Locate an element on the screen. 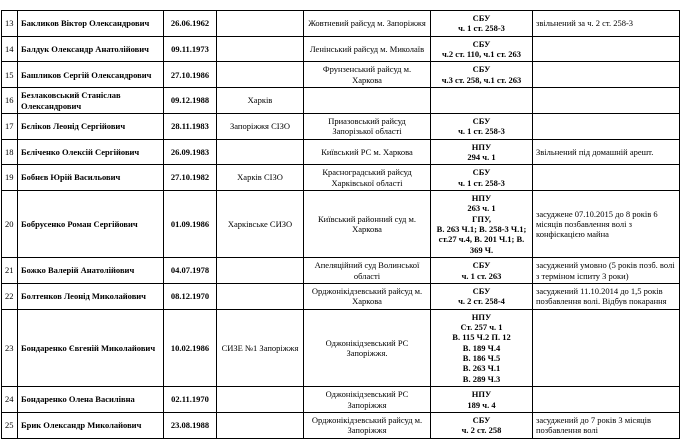 This screenshot has height=440, width=680. cell-notes: звільнений за ч. 2 ст. 258-3 is located at coordinates (606, 23).